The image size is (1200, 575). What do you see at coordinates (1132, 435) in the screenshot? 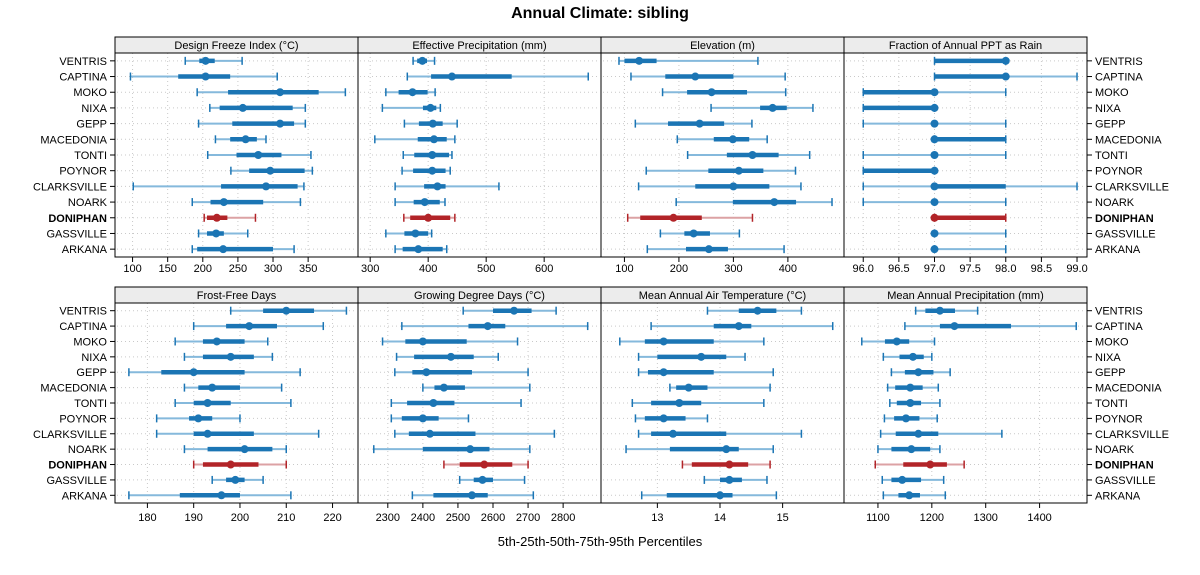
I see `row-label-right-clarksville: CLARKSVILLE` at bounding box center [1132, 435].